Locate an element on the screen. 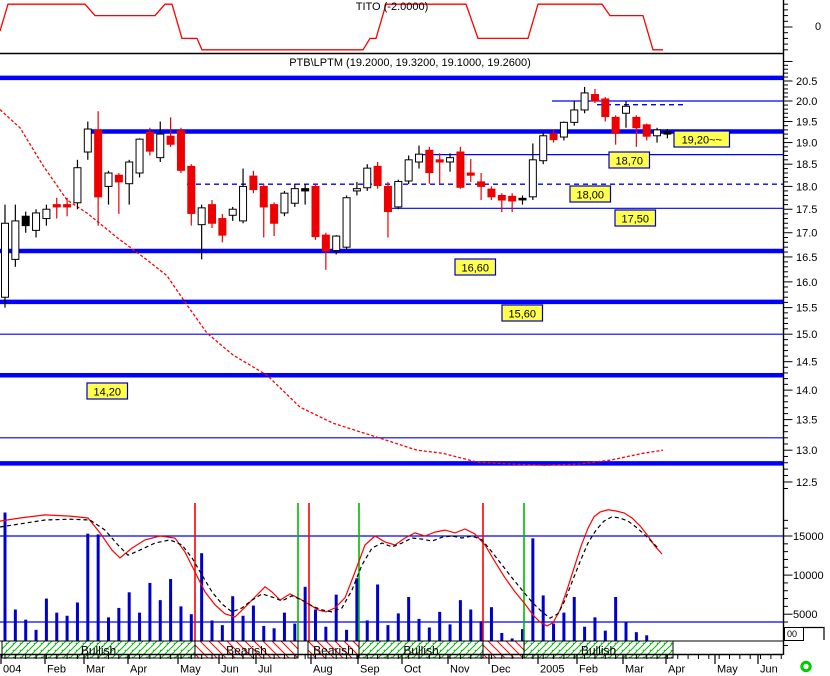  price-flag: 18,00 is located at coordinates (590, 194).